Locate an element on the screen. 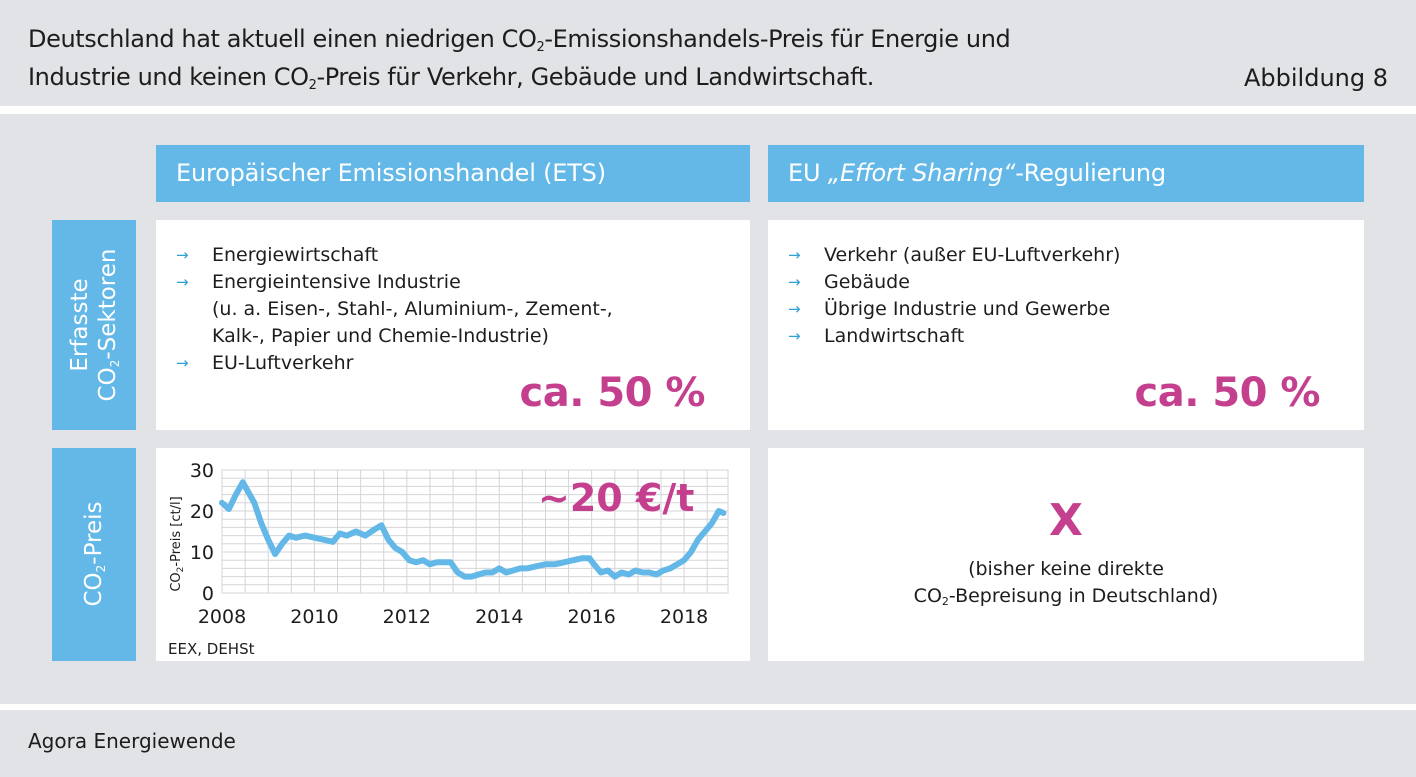 The image size is (1416, 777). chart-annotation: ~20 €/t is located at coordinates (616, 498).